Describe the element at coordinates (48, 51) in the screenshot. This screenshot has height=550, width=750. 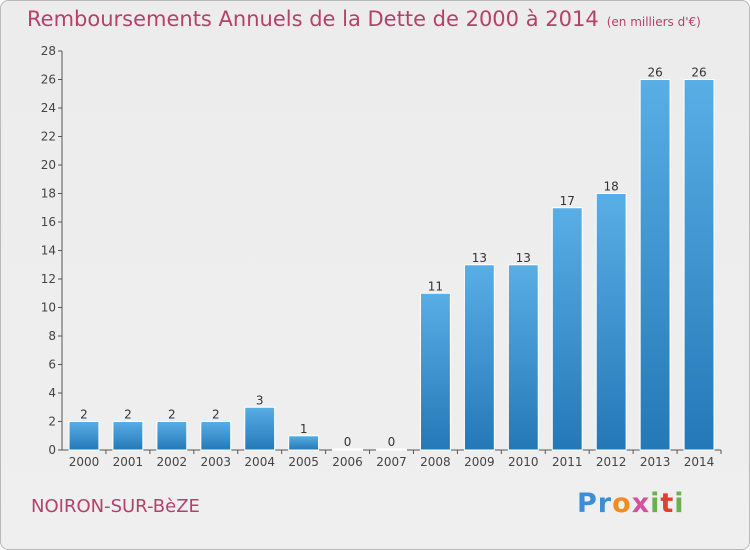
I see `y-tick-label: 28` at that location.